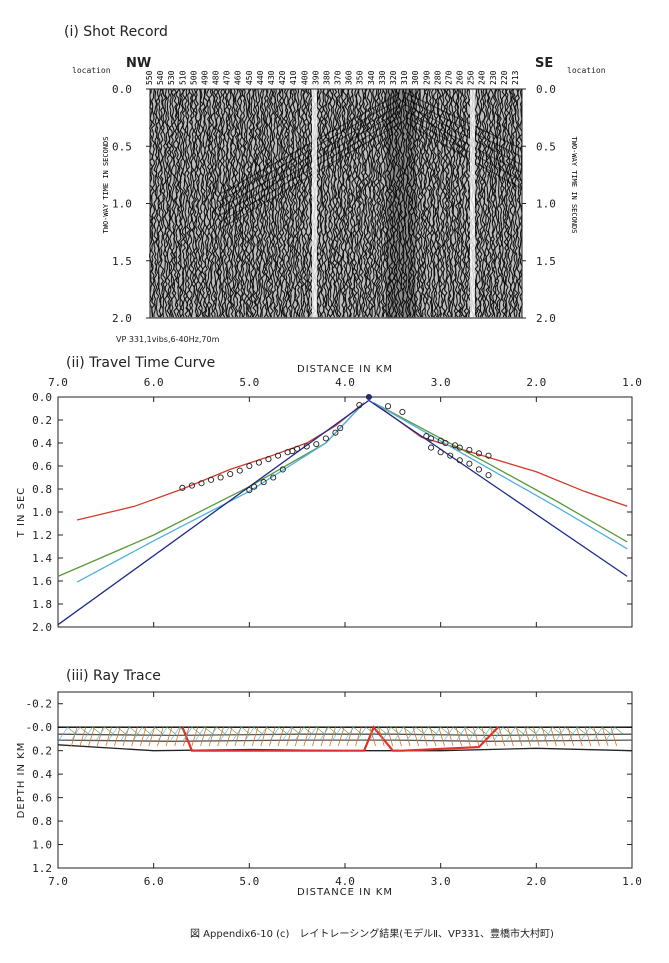 This screenshot has height=963, width=669. What do you see at coordinates (546, 89) in the screenshot?
I see `time-tick-right: 0.0` at bounding box center [546, 89].